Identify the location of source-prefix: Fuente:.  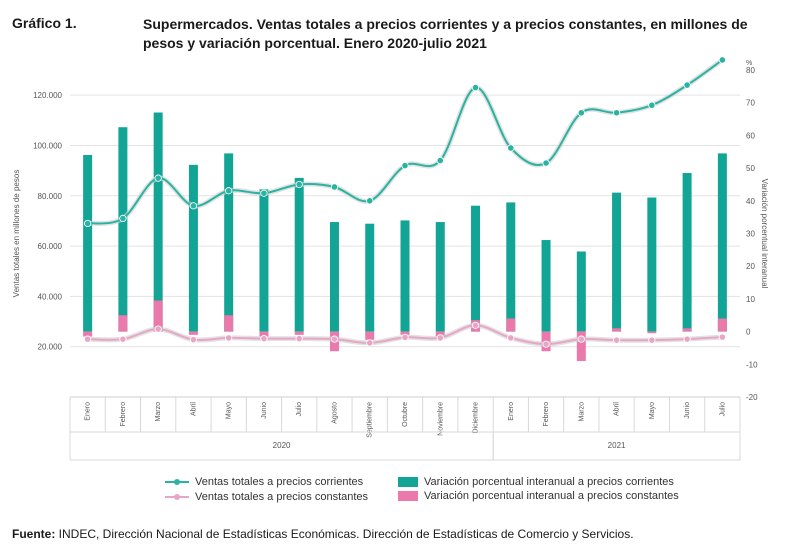
(34, 534).